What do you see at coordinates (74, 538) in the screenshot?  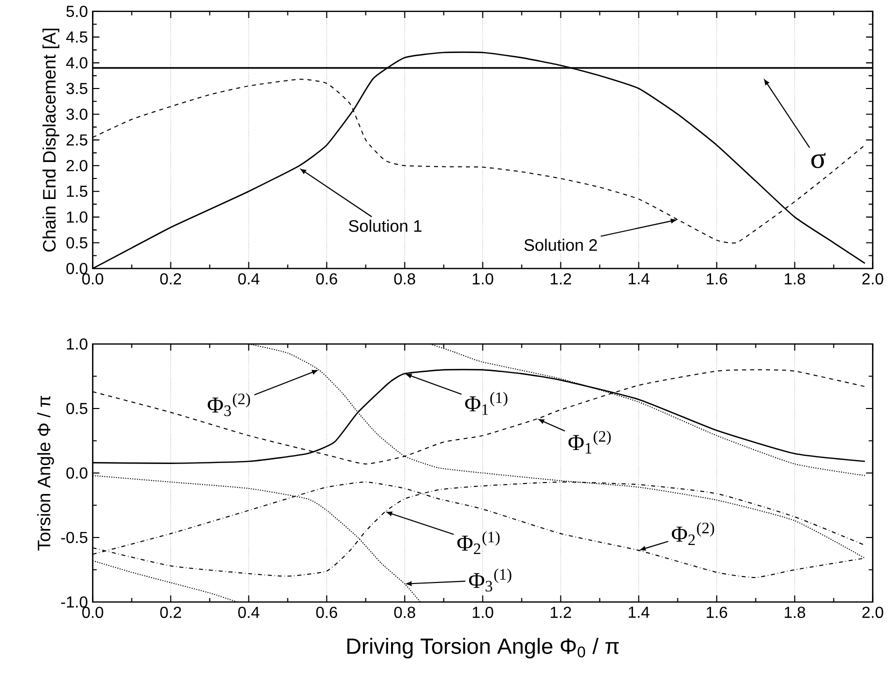 I see `y-tick-label: -0.5` at bounding box center [74, 538].